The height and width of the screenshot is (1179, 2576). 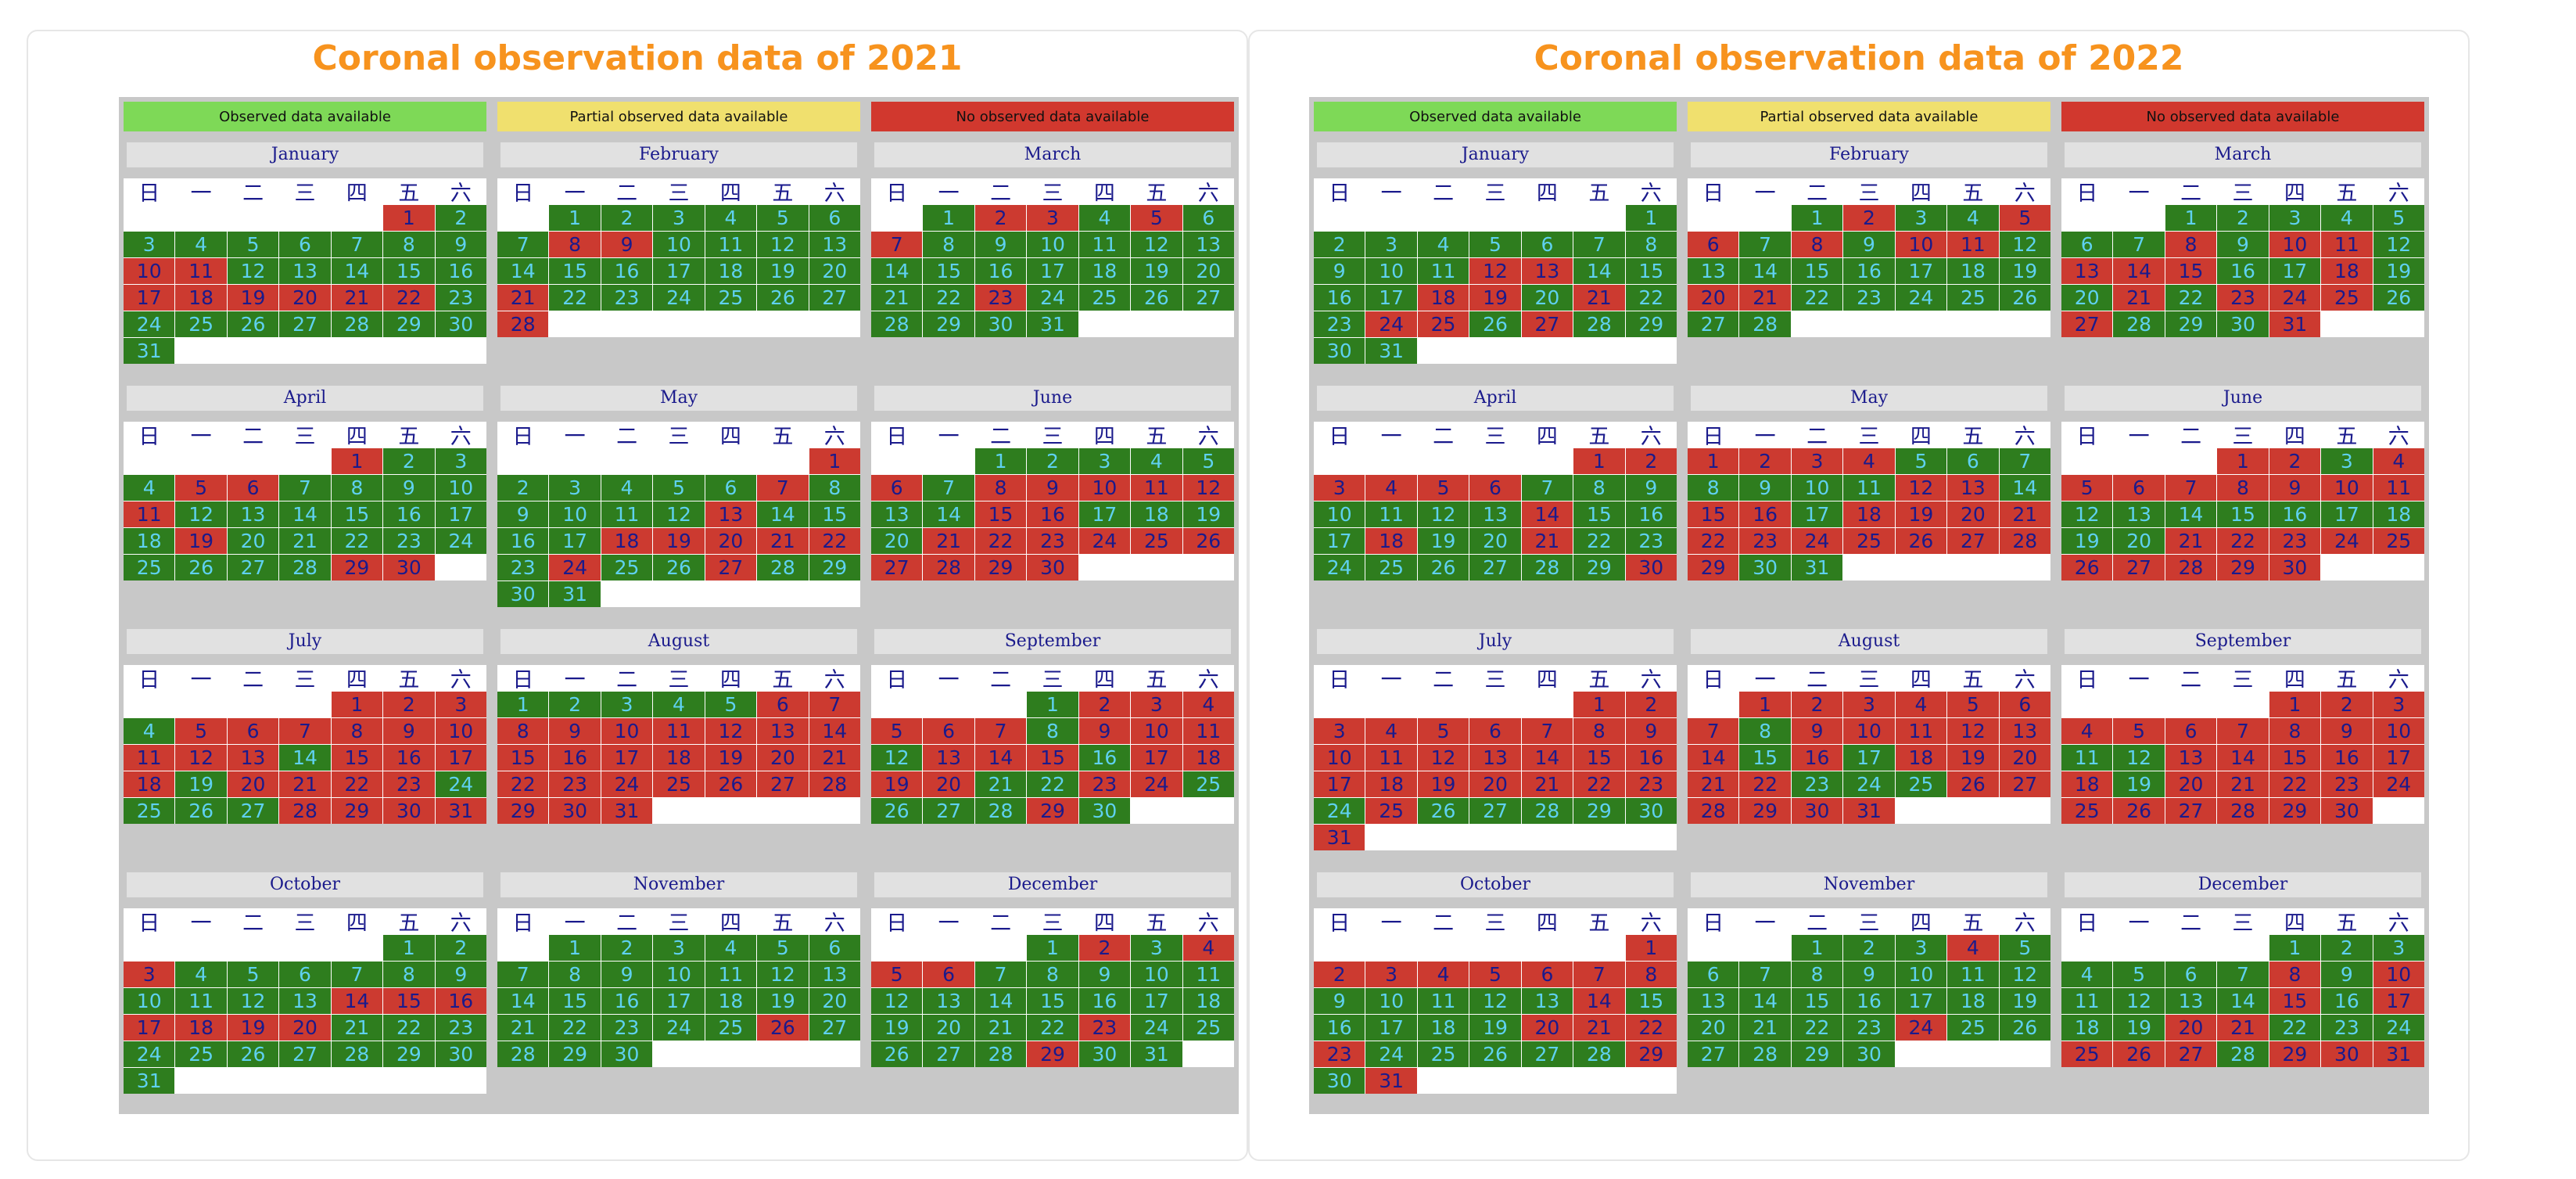 What do you see at coordinates (409, 218) in the screenshot?
I see `day-cell: 1` at bounding box center [409, 218].